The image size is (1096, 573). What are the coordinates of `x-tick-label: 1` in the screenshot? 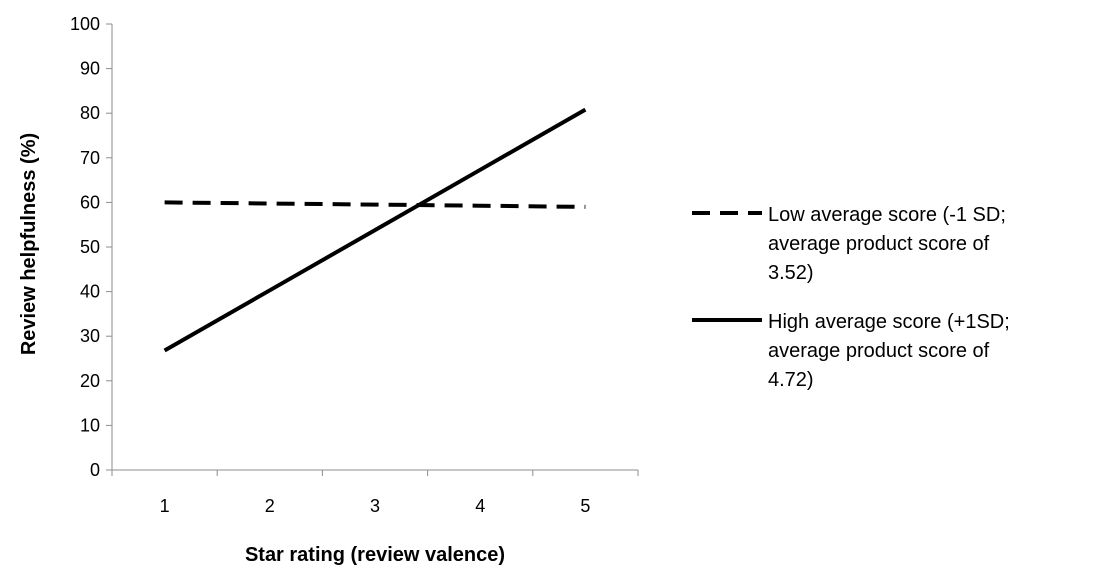 It's located at (165, 506).